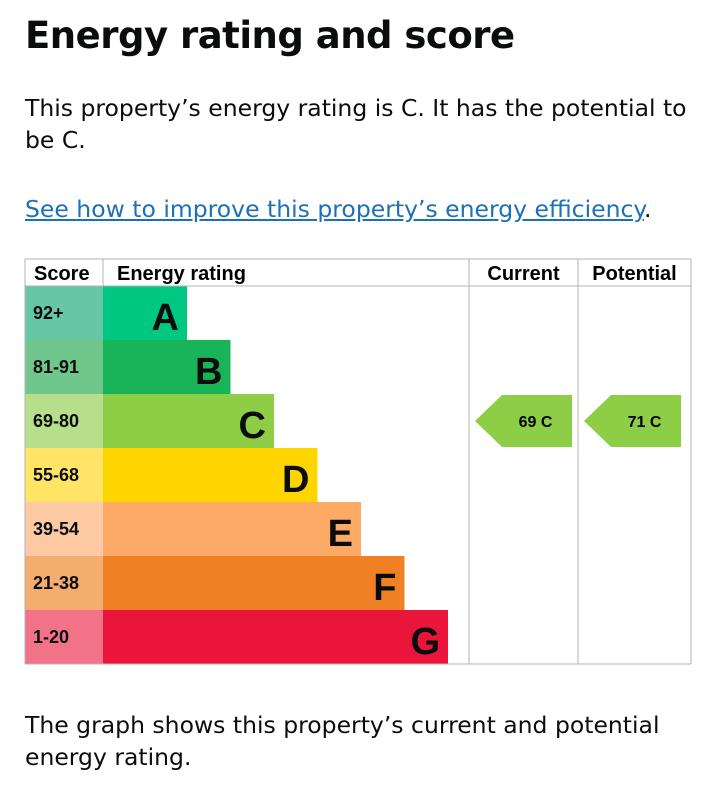 The height and width of the screenshot is (800, 717). Describe the element at coordinates (56, 529) in the screenshot. I see `score-range-label: 39-54` at that location.